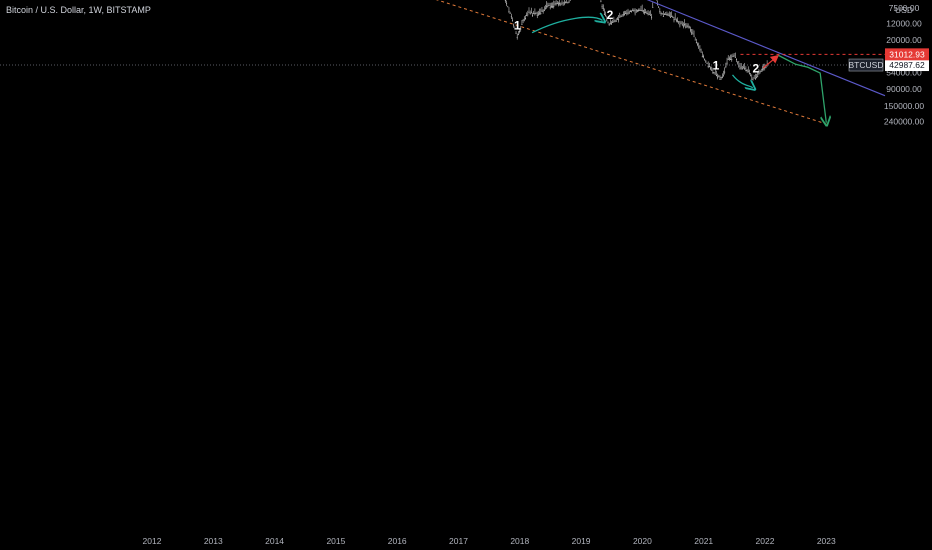  What do you see at coordinates (802, 88) in the screenshot?
I see `projection-path` at bounding box center [802, 88].